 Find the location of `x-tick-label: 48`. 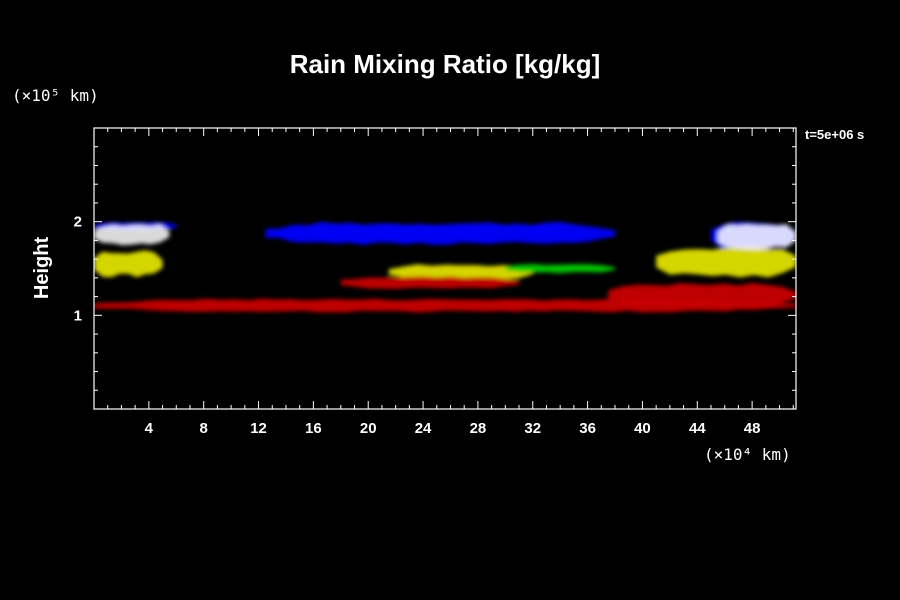

x-tick-label: 48 is located at coordinates (752, 428).